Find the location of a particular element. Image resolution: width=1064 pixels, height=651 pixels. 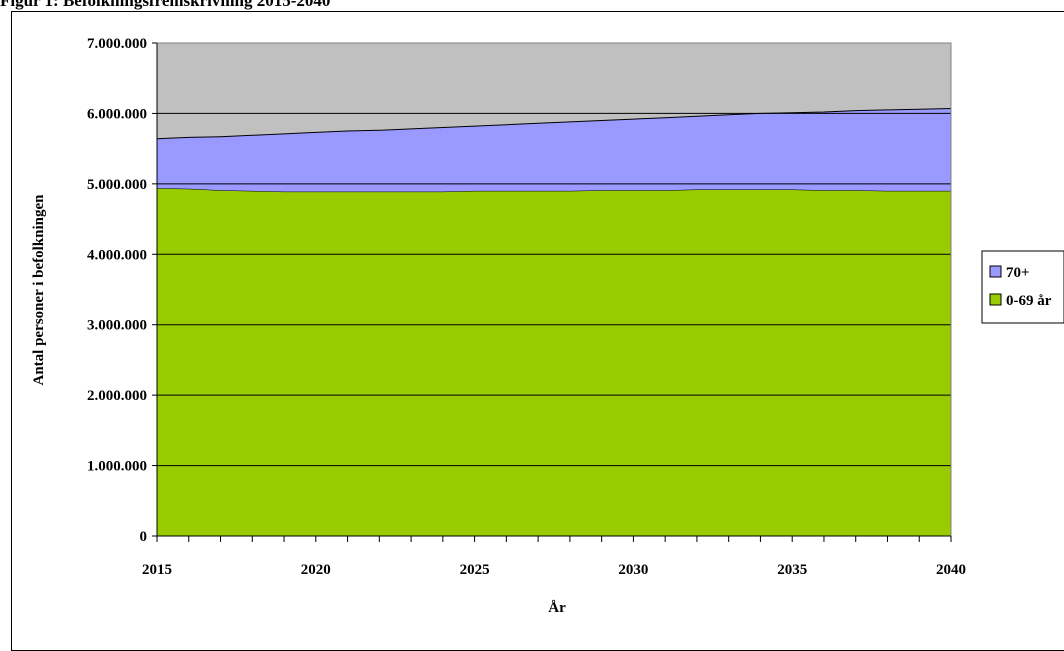

x-tick-label-5: 2040 is located at coordinates (951, 570).